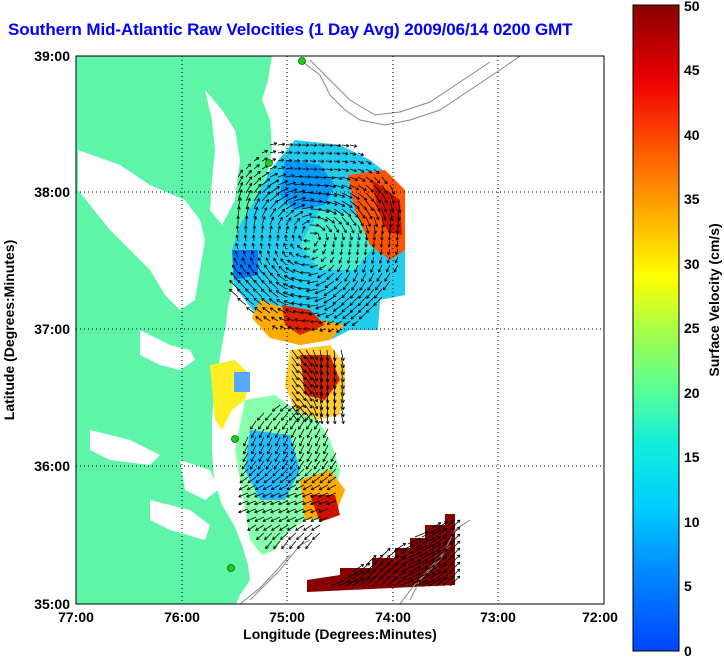 This screenshot has height=659, width=724. What do you see at coordinates (52, 56) in the screenshot?
I see `y-tick-label: 39:00` at bounding box center [52, 56].